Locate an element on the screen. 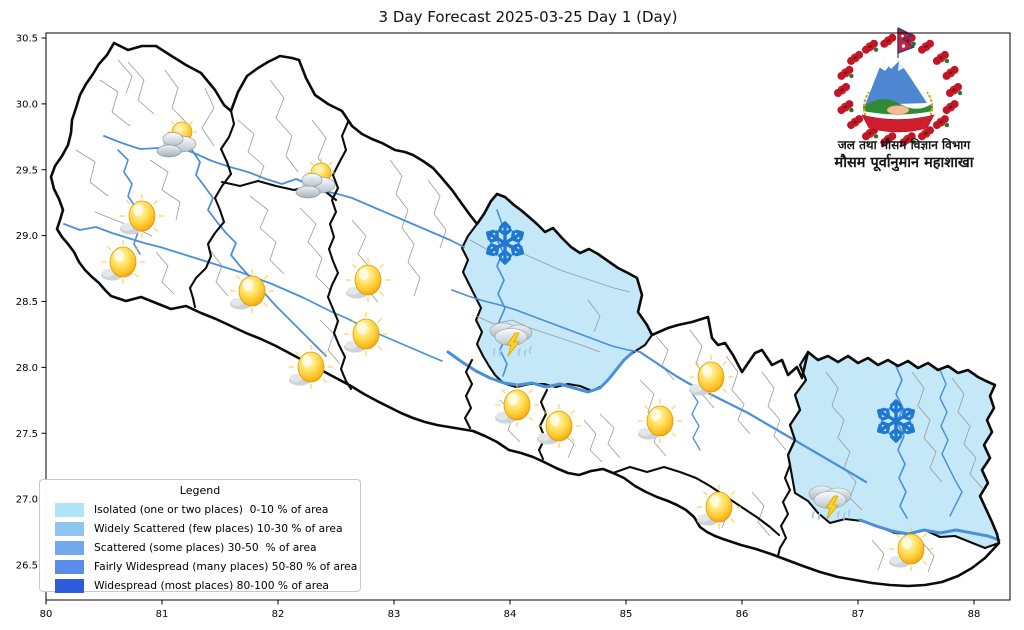  dhm-logo is located at coordinates (898, 87).